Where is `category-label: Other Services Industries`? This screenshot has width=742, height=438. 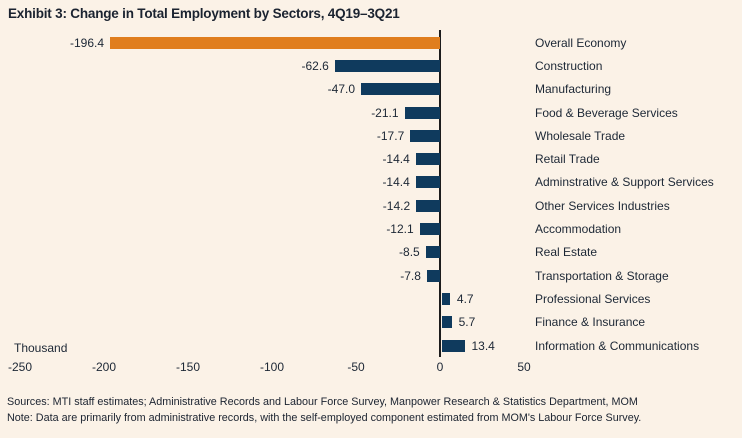 category-label: Other Services Industries is located at coordinates (602, 205).